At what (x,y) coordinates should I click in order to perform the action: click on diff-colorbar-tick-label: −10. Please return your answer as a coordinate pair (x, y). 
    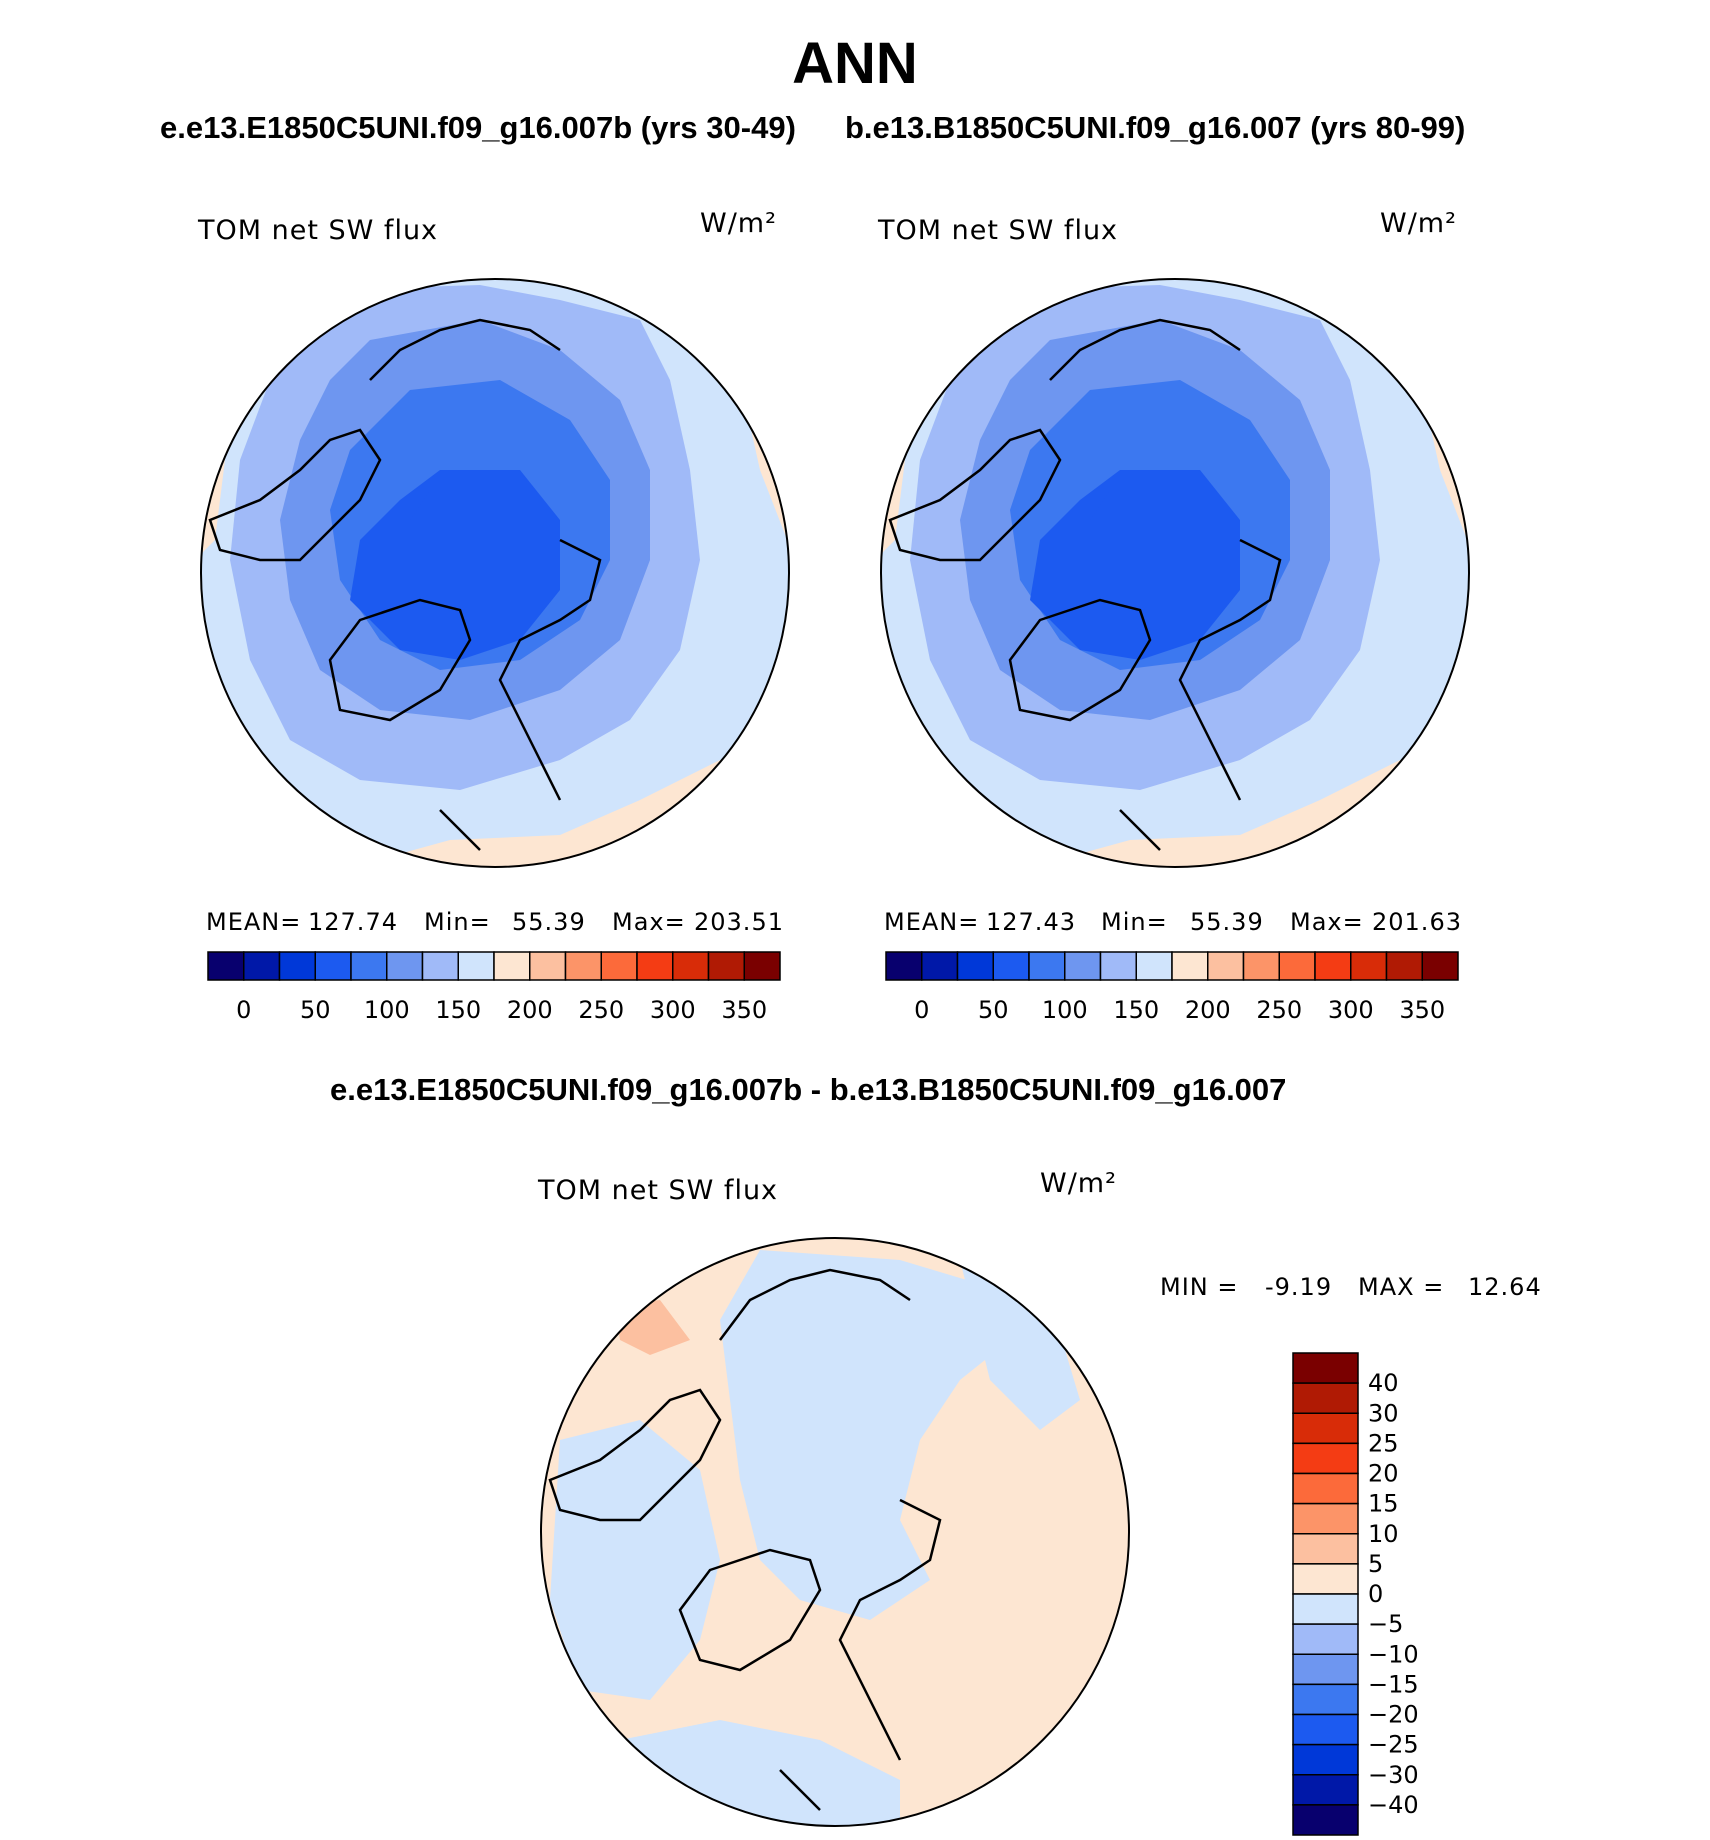
    Looking at the image, I should click on (1393, 1654).